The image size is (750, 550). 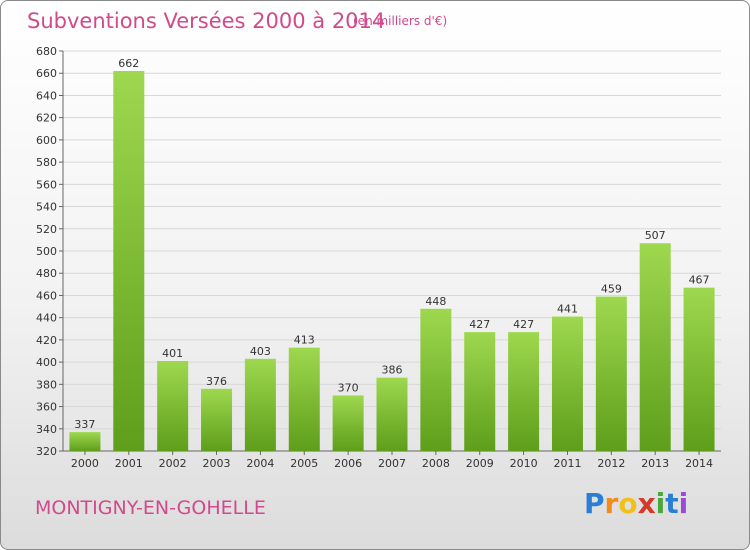 I want to click on y-tick-label: 540, so click(x=46, y=207).